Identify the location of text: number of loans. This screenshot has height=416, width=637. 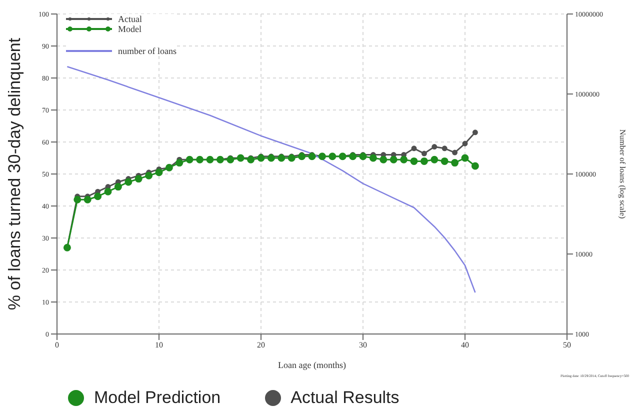
(147, 51).